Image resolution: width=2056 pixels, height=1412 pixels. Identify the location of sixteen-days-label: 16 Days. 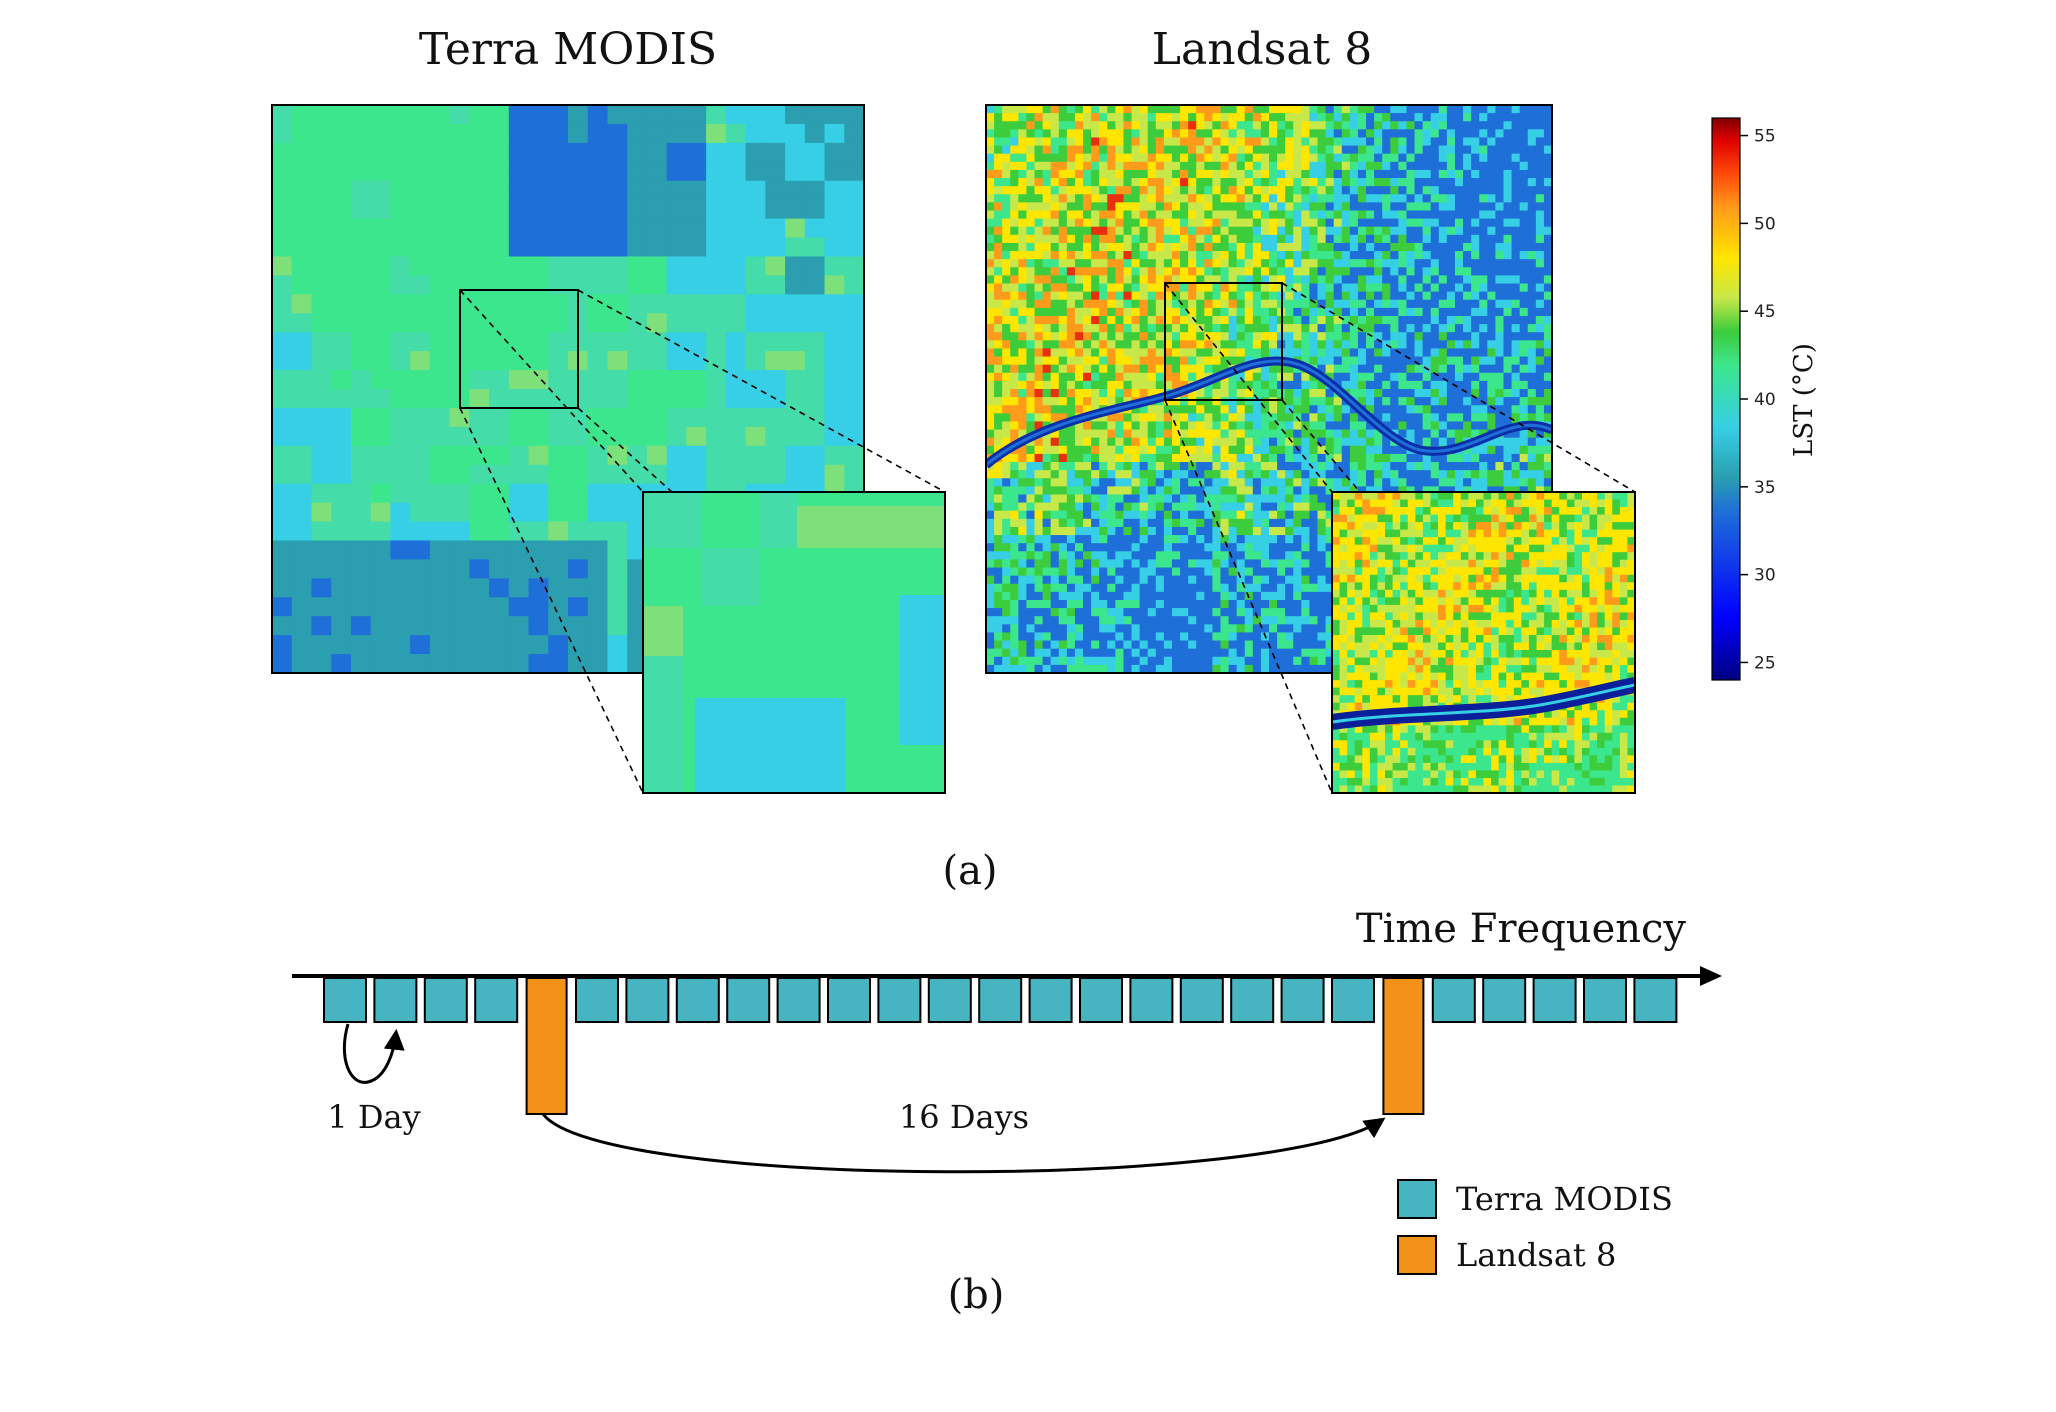
(964, 1117).